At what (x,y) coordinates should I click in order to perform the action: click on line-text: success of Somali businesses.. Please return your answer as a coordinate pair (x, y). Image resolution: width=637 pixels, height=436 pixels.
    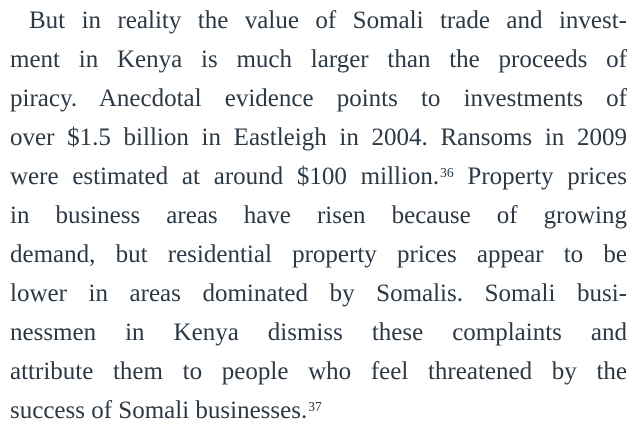
    Looking at the image, I should click on (159, 410).